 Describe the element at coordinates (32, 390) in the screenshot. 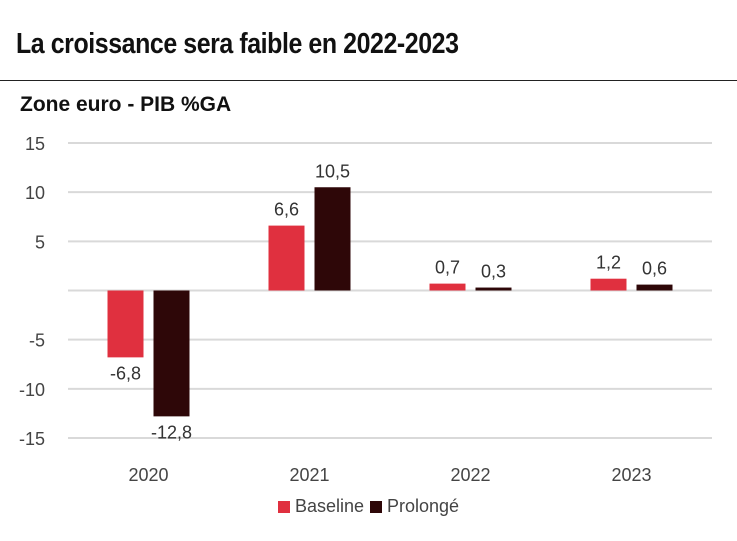

I see `y-tick-label: -10` at that location.